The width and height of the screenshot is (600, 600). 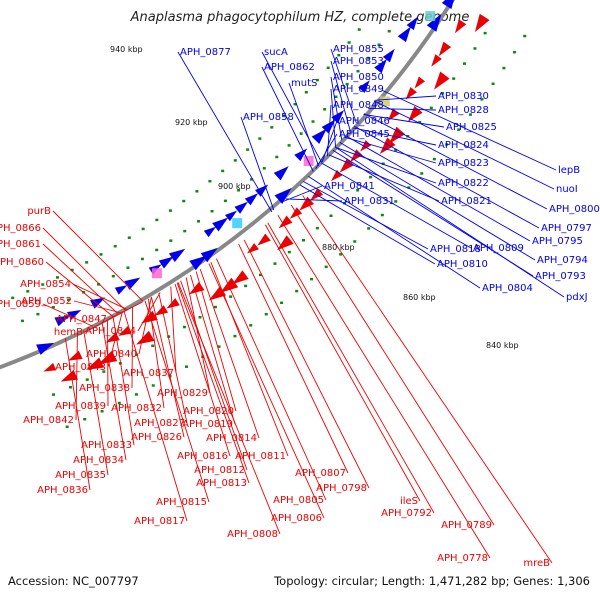 I want to click on reverse-gene-label: APH_0826, so click(x=156, y=437).